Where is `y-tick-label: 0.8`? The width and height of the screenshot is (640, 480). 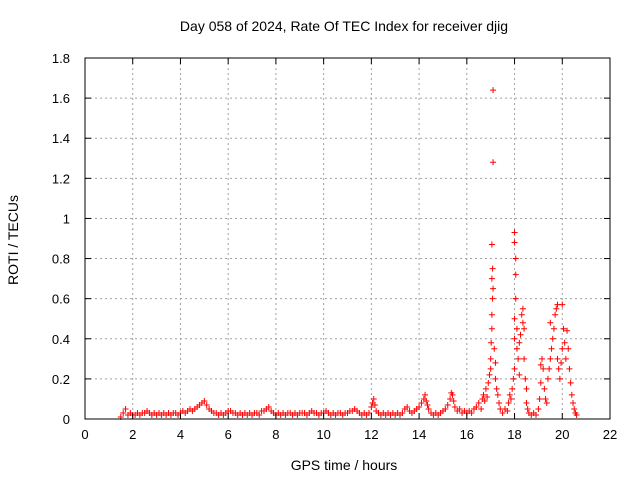
y-tick-label: 0.8 is located at coordinates (61, 259).